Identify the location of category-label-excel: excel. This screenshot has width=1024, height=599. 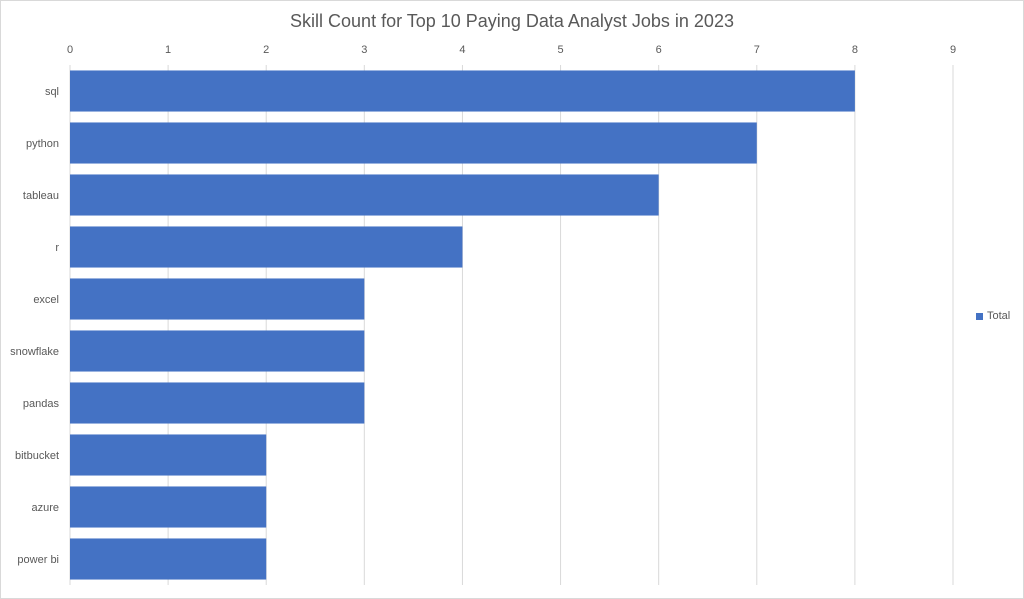
(46, 300).